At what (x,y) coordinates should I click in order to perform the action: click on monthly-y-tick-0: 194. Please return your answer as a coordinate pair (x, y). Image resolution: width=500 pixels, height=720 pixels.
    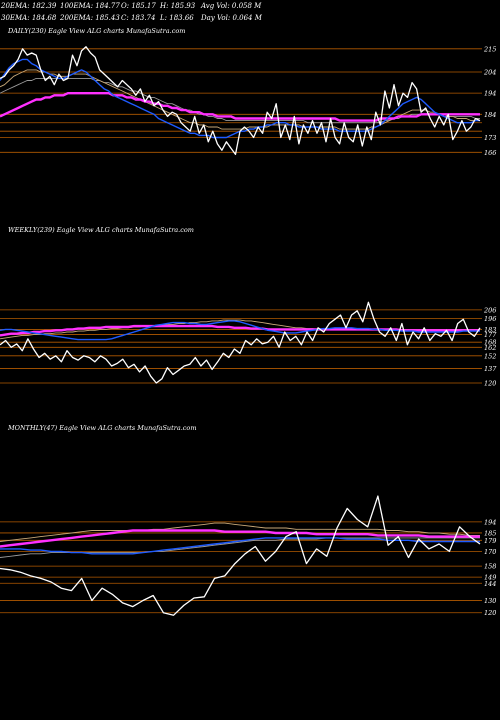
    Looking at the image, I should click on (490, 522).